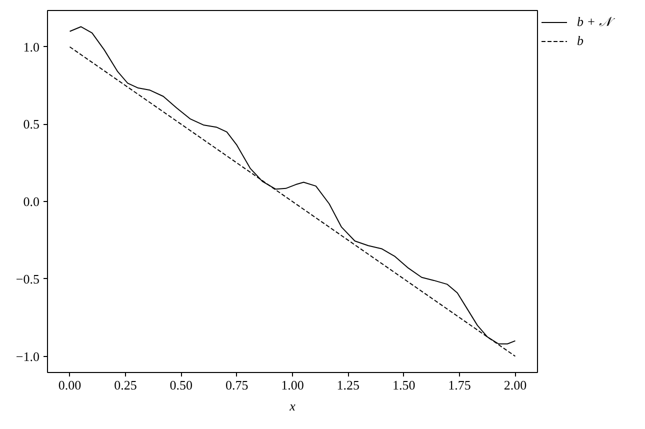 The image size is (645, 429). What do you see at coordinates (292, 385) in the screenshot?
I see `x-tick-label: 1.00` at bounding box center [292, 385].